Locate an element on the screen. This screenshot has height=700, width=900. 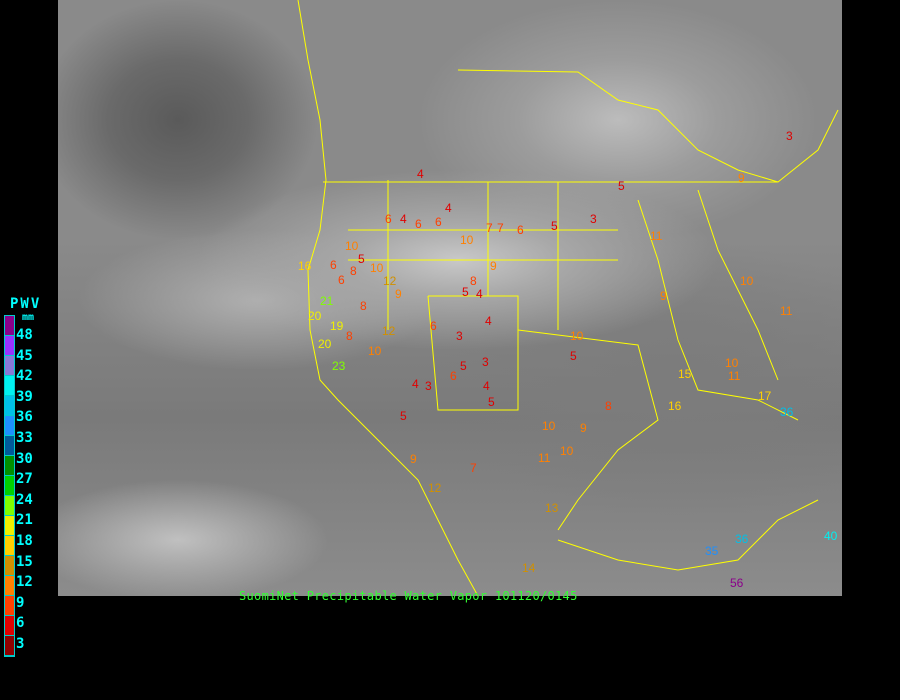
station-pwv-value: 17 is located at coordinates (765, 396).